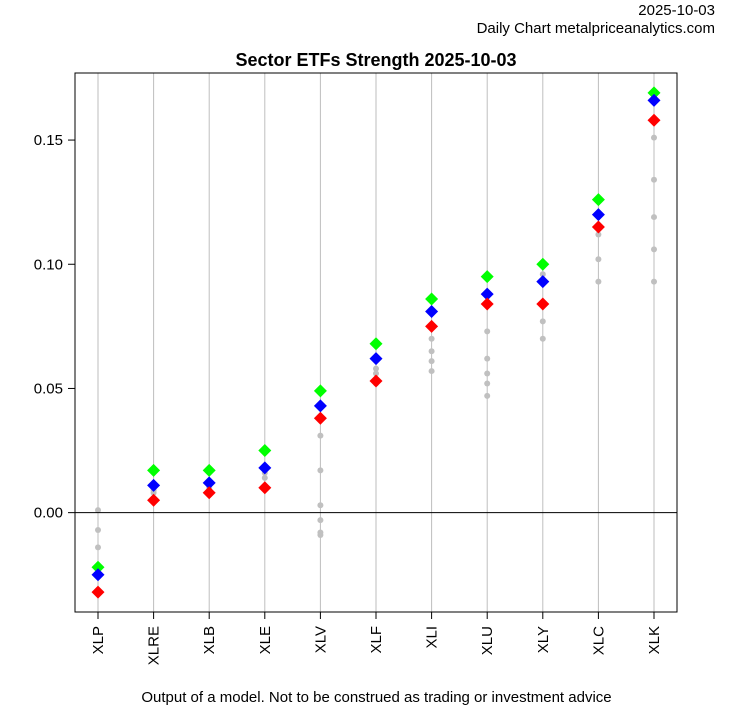  What do you see at coordinates (320, 639) in the screenshot?
I see `x-tick-label-xlv: XLV` at bounding box center [320, 639].